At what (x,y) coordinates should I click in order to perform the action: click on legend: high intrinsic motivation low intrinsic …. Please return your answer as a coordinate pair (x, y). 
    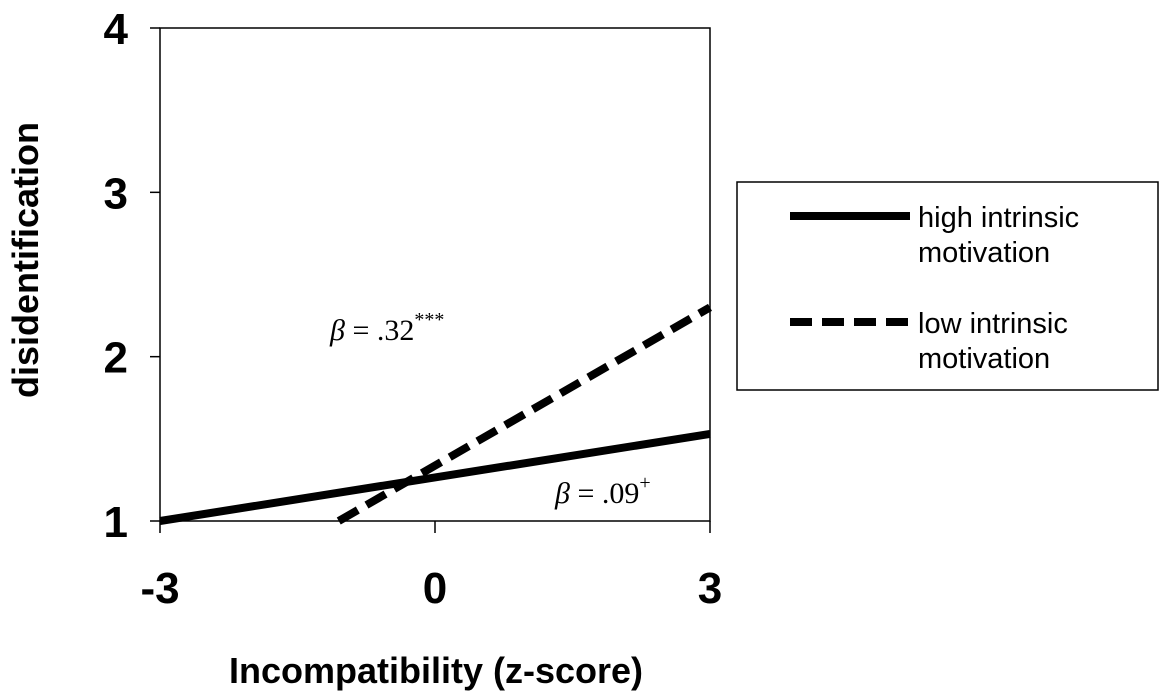
    Looking at the image, I should click on (947, 286).